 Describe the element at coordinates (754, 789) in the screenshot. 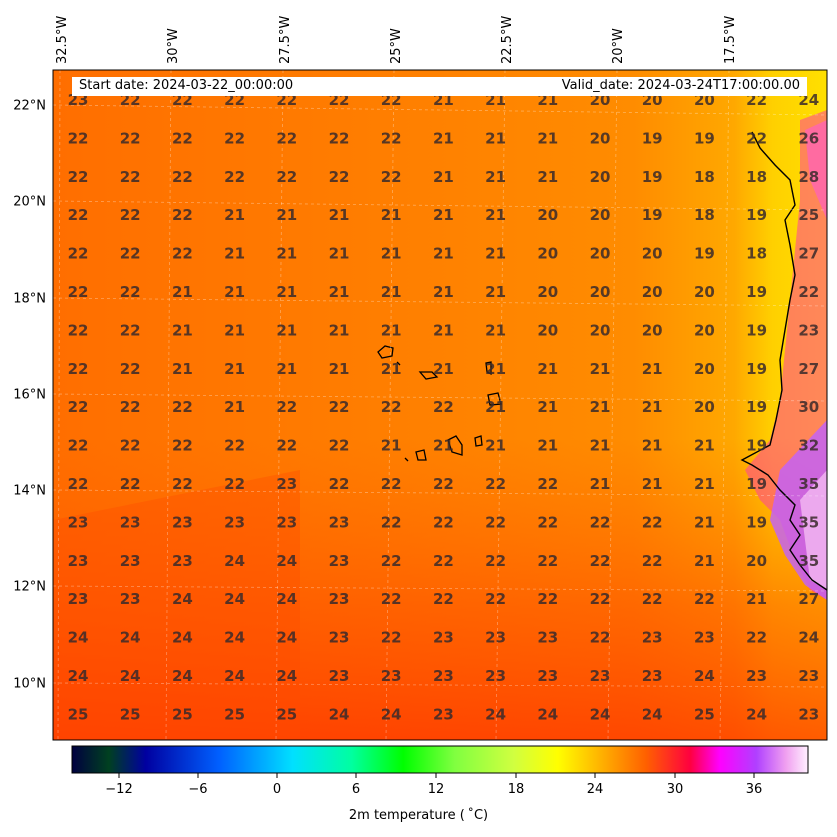

I see `colorbar-tick-label: 36` at that location.